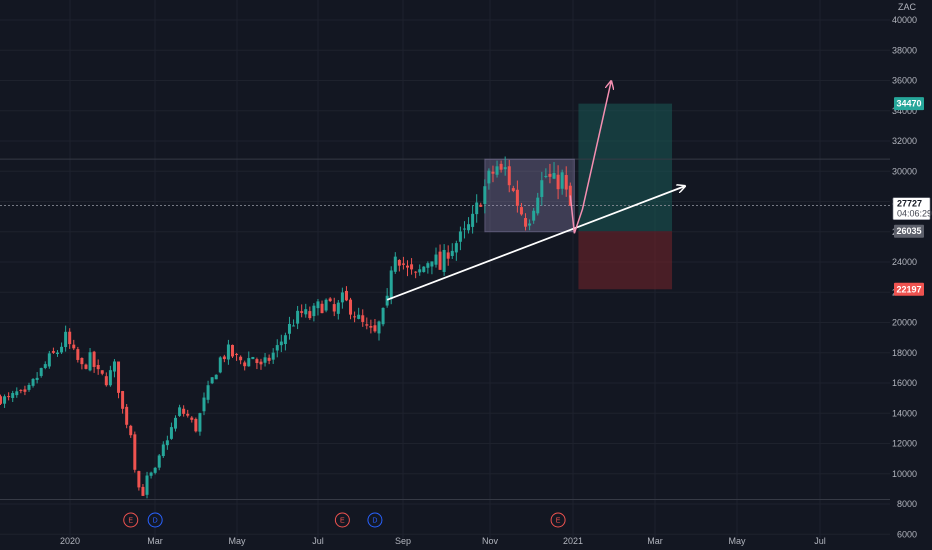  What do you see at coordinates (904, 474) in the screenshot?
I see `y-tick-label: 10000` at bounding box center [904, 474].